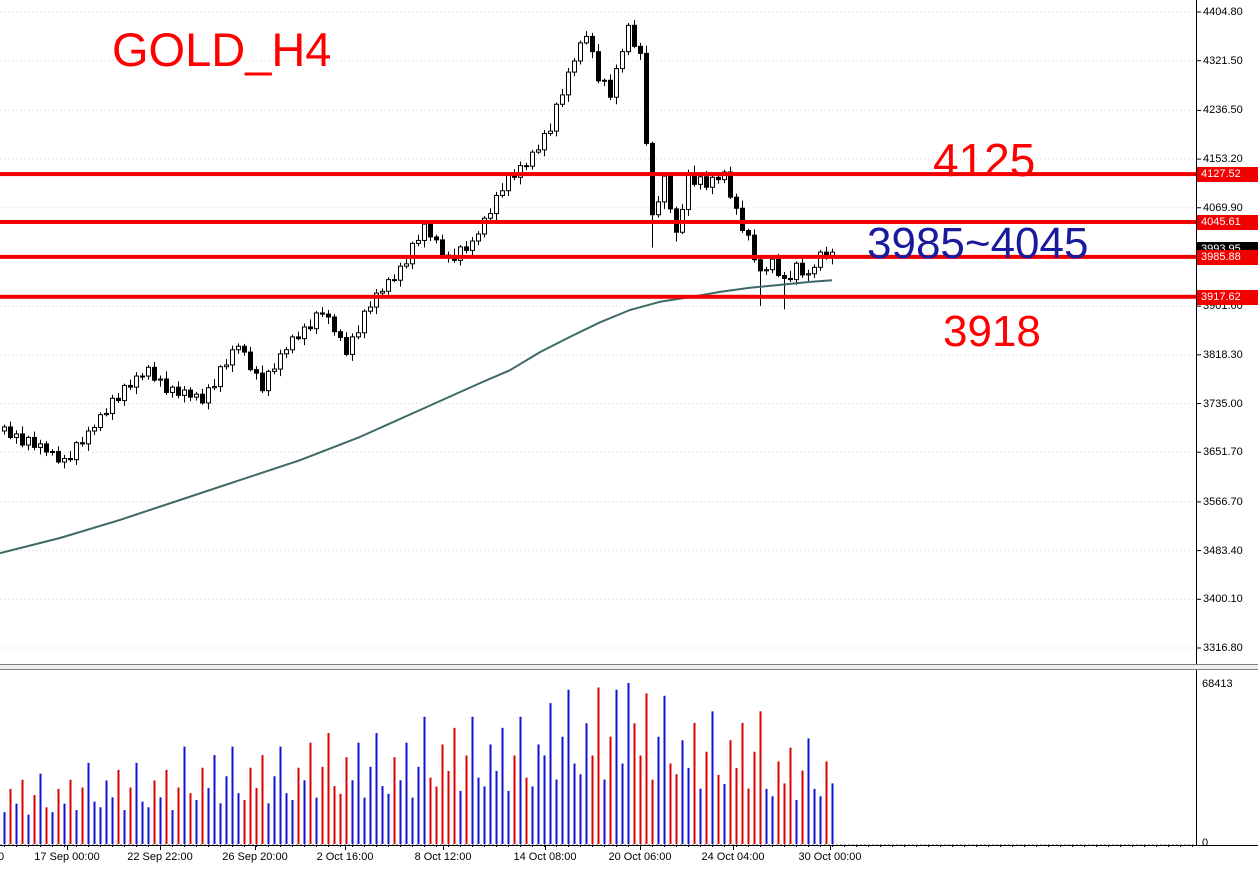 This screenshot has height=871, width=1258. What do you see at coordinates (598, 235) in the screenshot?
I see `horizontal-level-lines` at bounding box center [598, 235].